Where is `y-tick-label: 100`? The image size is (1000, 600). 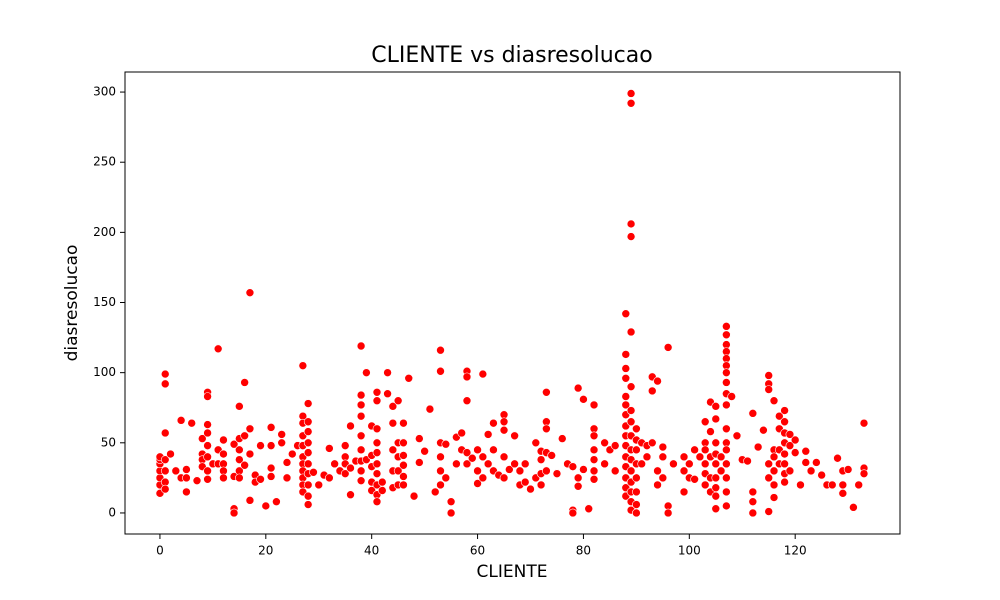
y-tick-label: 100 is located at coordinates (104, 372).